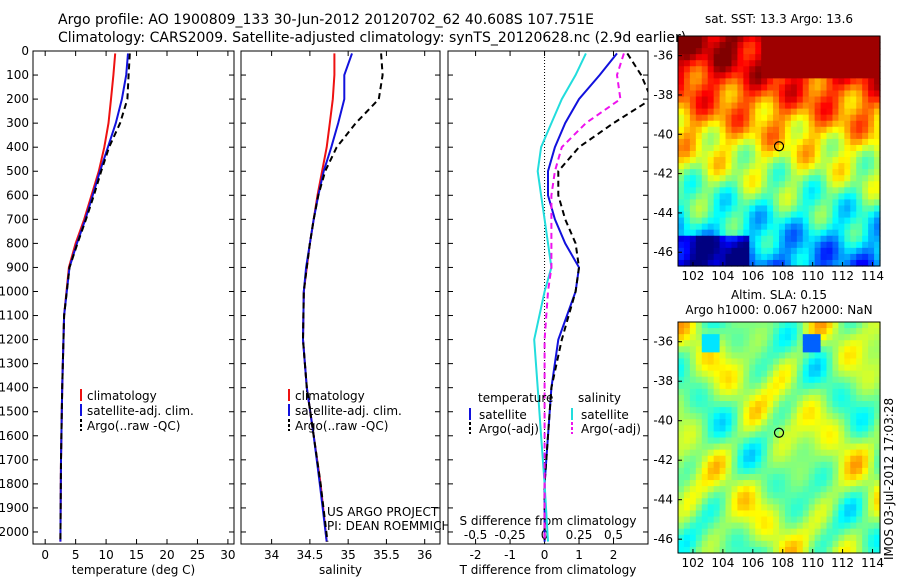  What do you see at coordinates (778, 310) in the screenshot?
I see `map-subtitle: Argo h1000: 0.067 h2000: NaN` at bounding box center [778, 310].